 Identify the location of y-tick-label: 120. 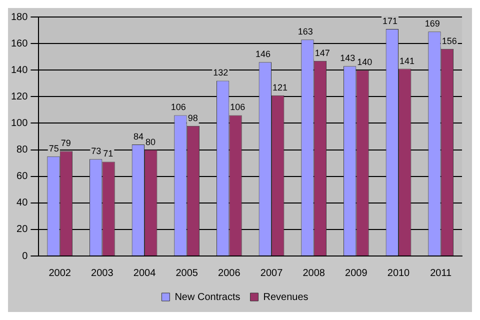
(19, 96).